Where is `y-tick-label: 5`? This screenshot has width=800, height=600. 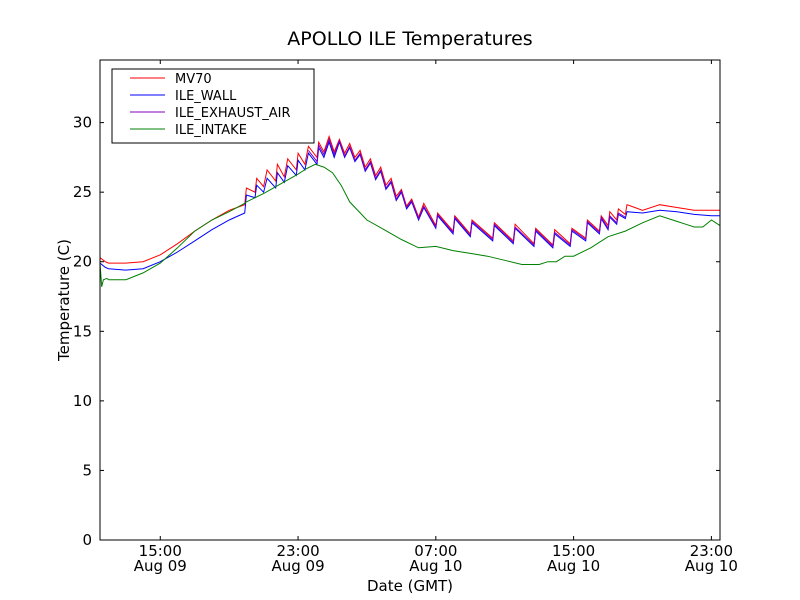 y-tick-label: 5 is located at coordinates (87, 470).